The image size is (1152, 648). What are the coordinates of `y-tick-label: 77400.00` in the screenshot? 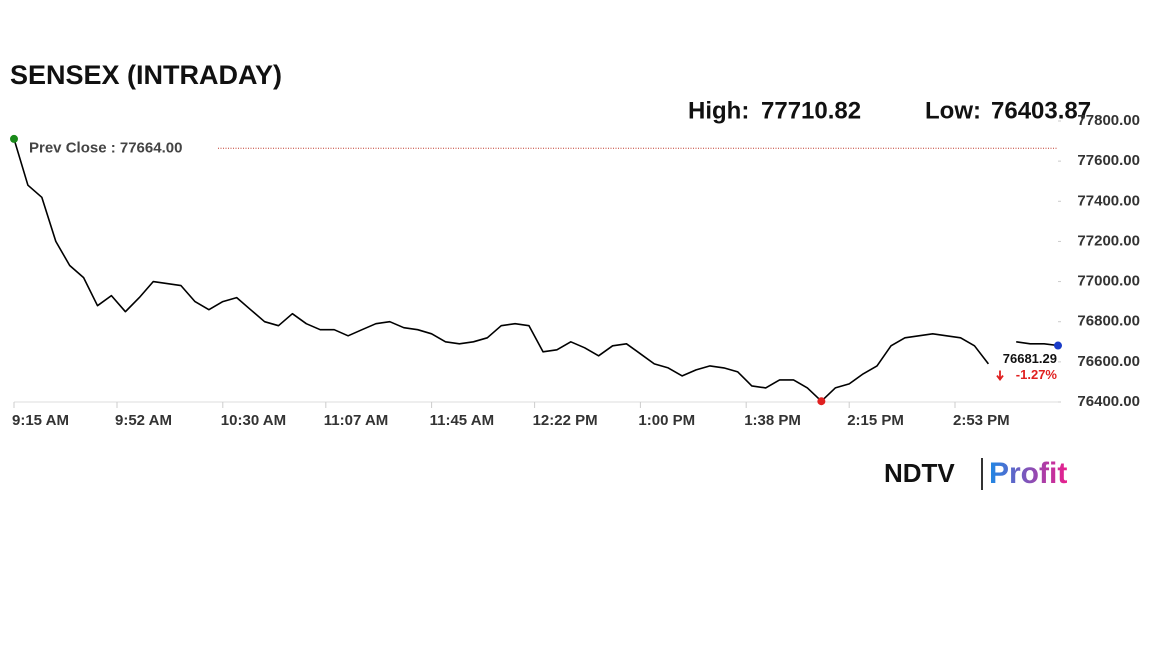 It's located at (1108, 200).